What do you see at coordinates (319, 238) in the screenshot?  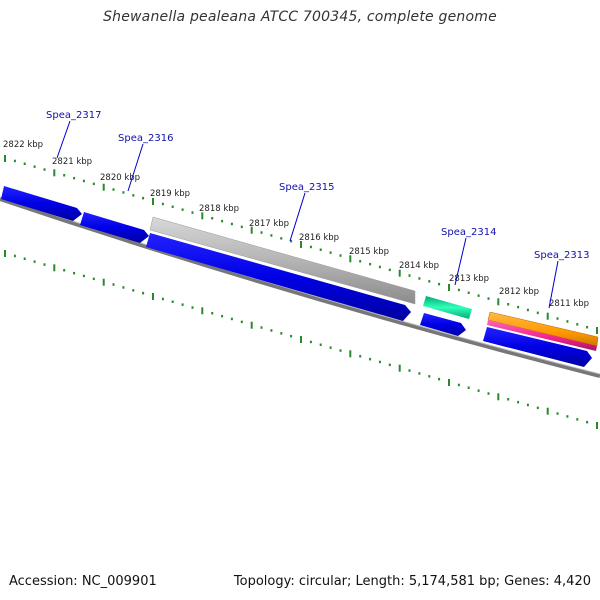 I see `kbp-label: 2816 kbp` at bounding box center [319, 238].